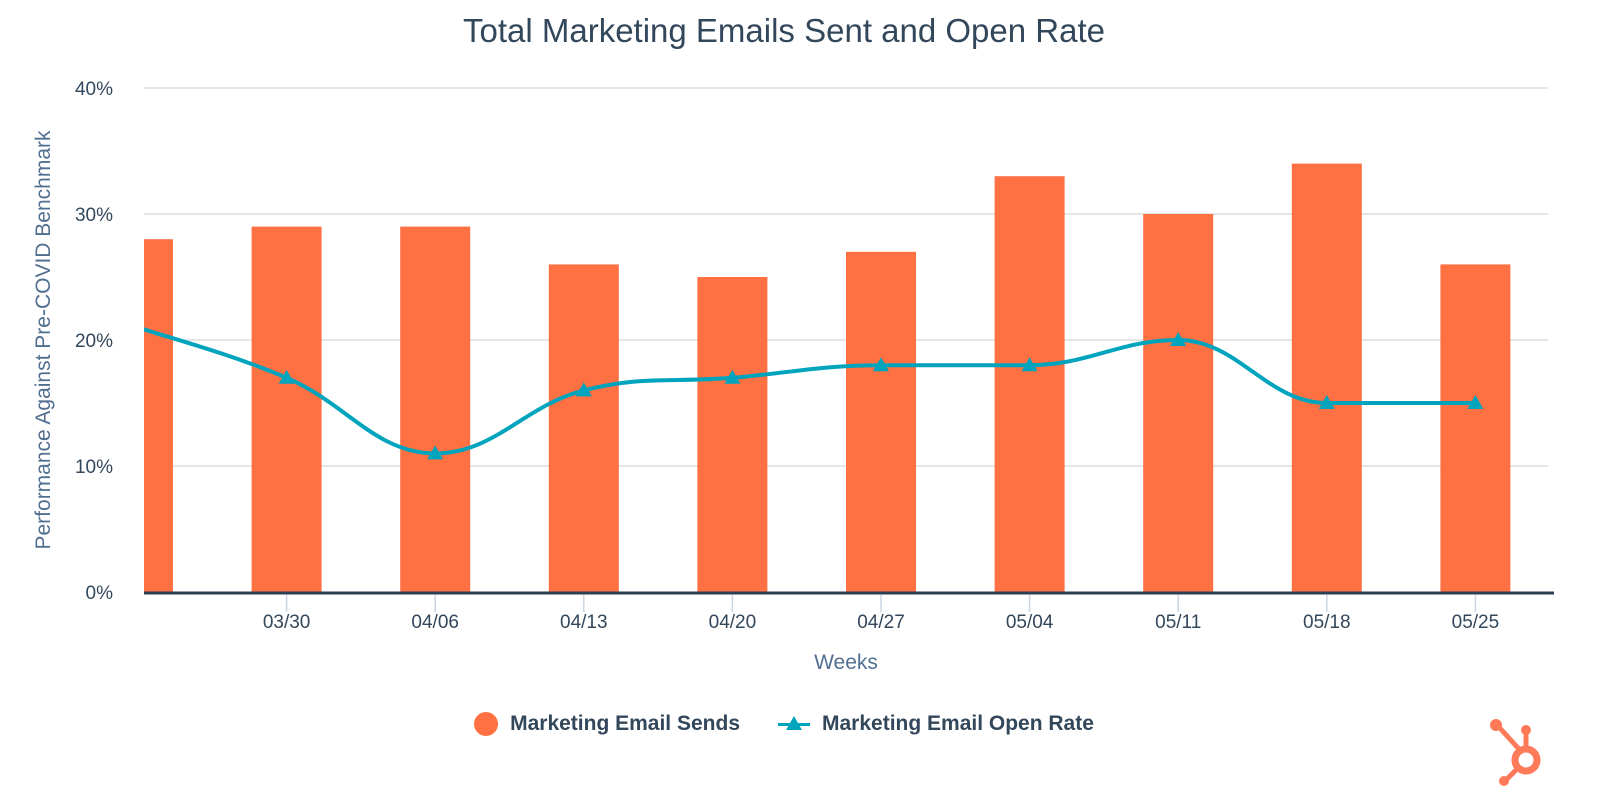  I want to click on circle-marker-icon, so click(486, 724).